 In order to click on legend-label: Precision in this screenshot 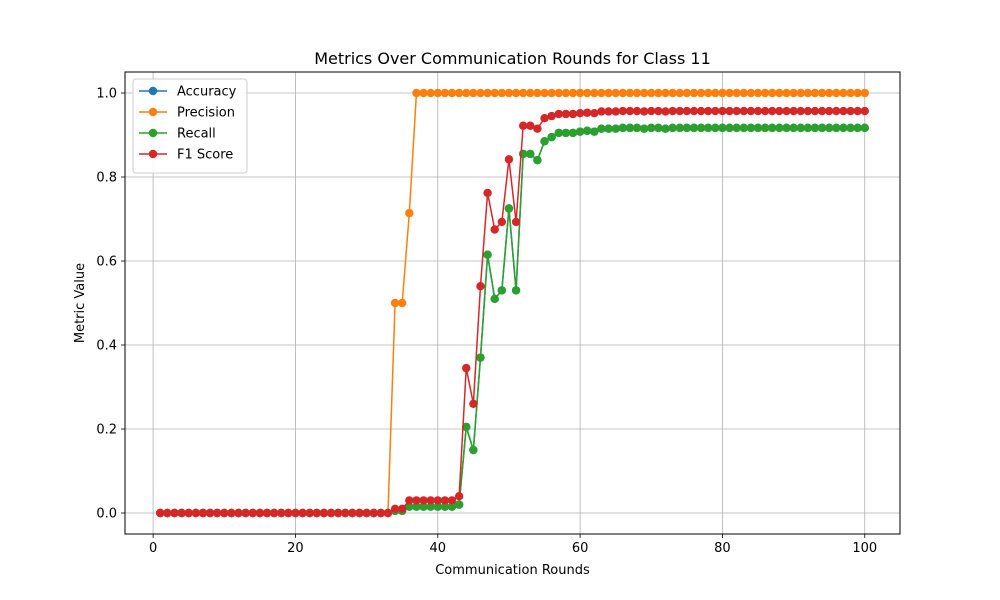, I will do `click(206, 113)`.